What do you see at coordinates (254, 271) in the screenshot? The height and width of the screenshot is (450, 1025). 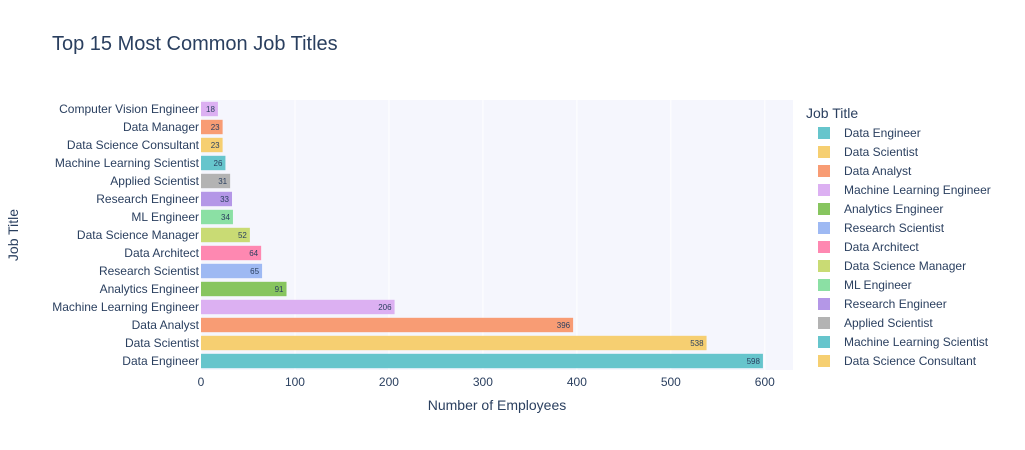 I see `bar-value-label: 65` at bounding box center [254, 271].